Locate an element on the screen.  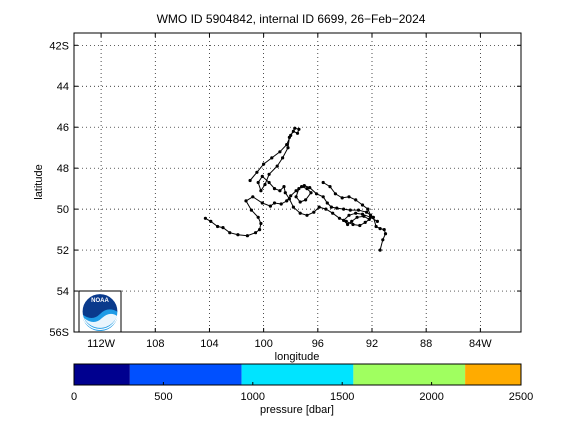
x-axis-label: longitude is located at coordinates (297, 357).